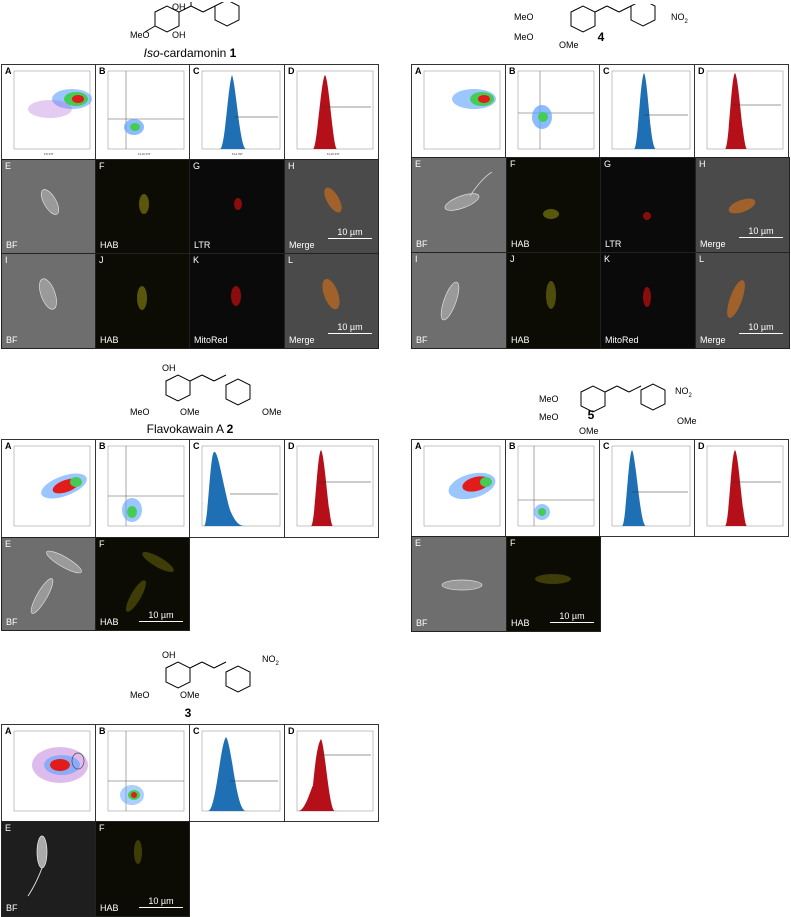 The height and width of the screenshot is (917, 791). I want to click on scale-bar: 10 µm, so click(350, 233).